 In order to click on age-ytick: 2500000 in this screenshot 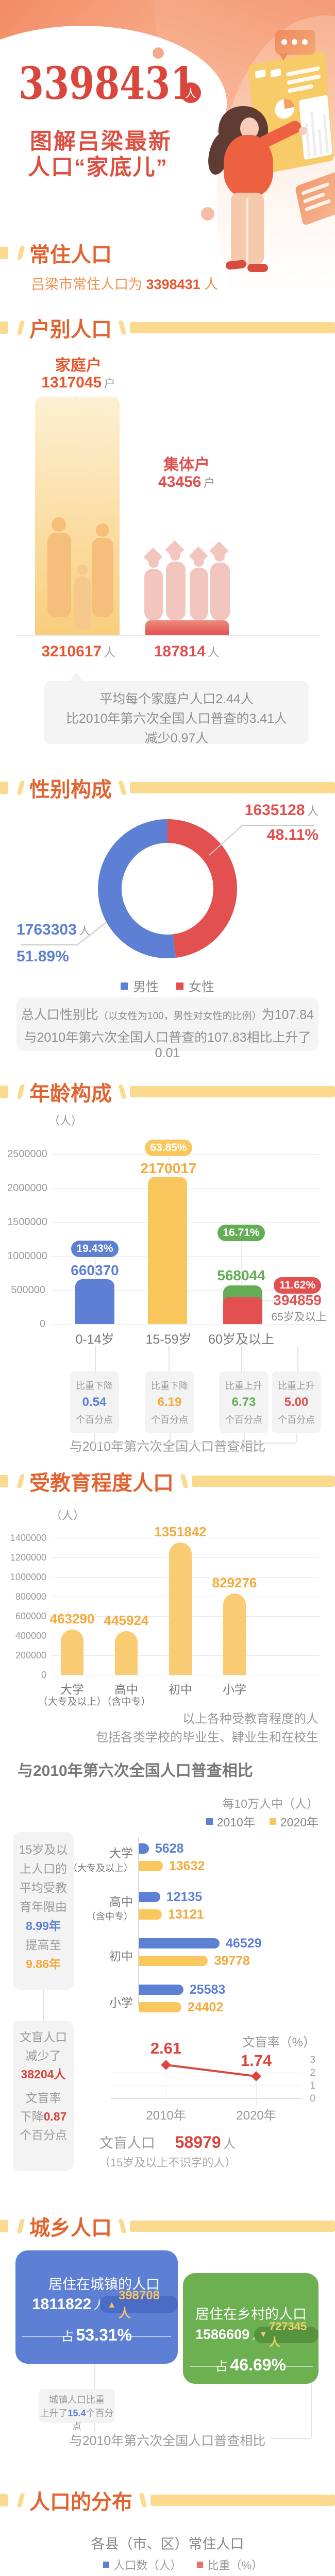, I will do `click(27, 1154)`.